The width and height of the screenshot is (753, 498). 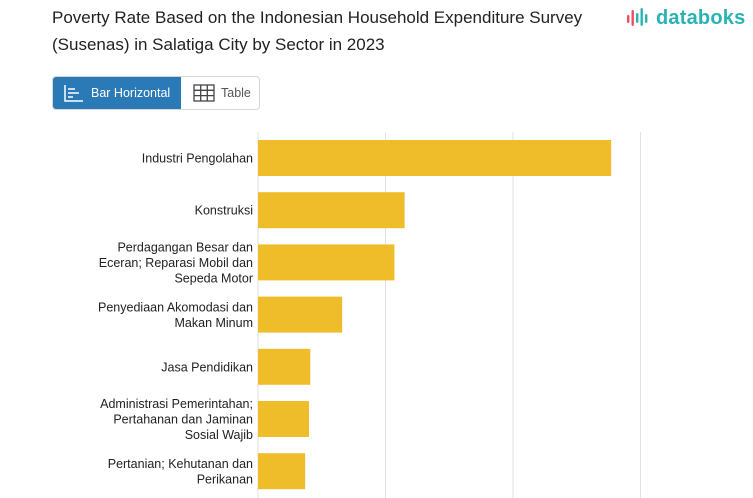 I want to click on bar-horizontal-button: Bar Horizontal, so click(x=117, y=93).